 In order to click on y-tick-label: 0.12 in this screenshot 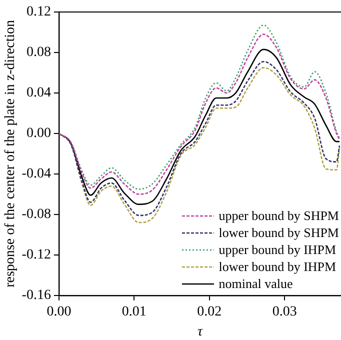, I will do `click(38, 12)`.